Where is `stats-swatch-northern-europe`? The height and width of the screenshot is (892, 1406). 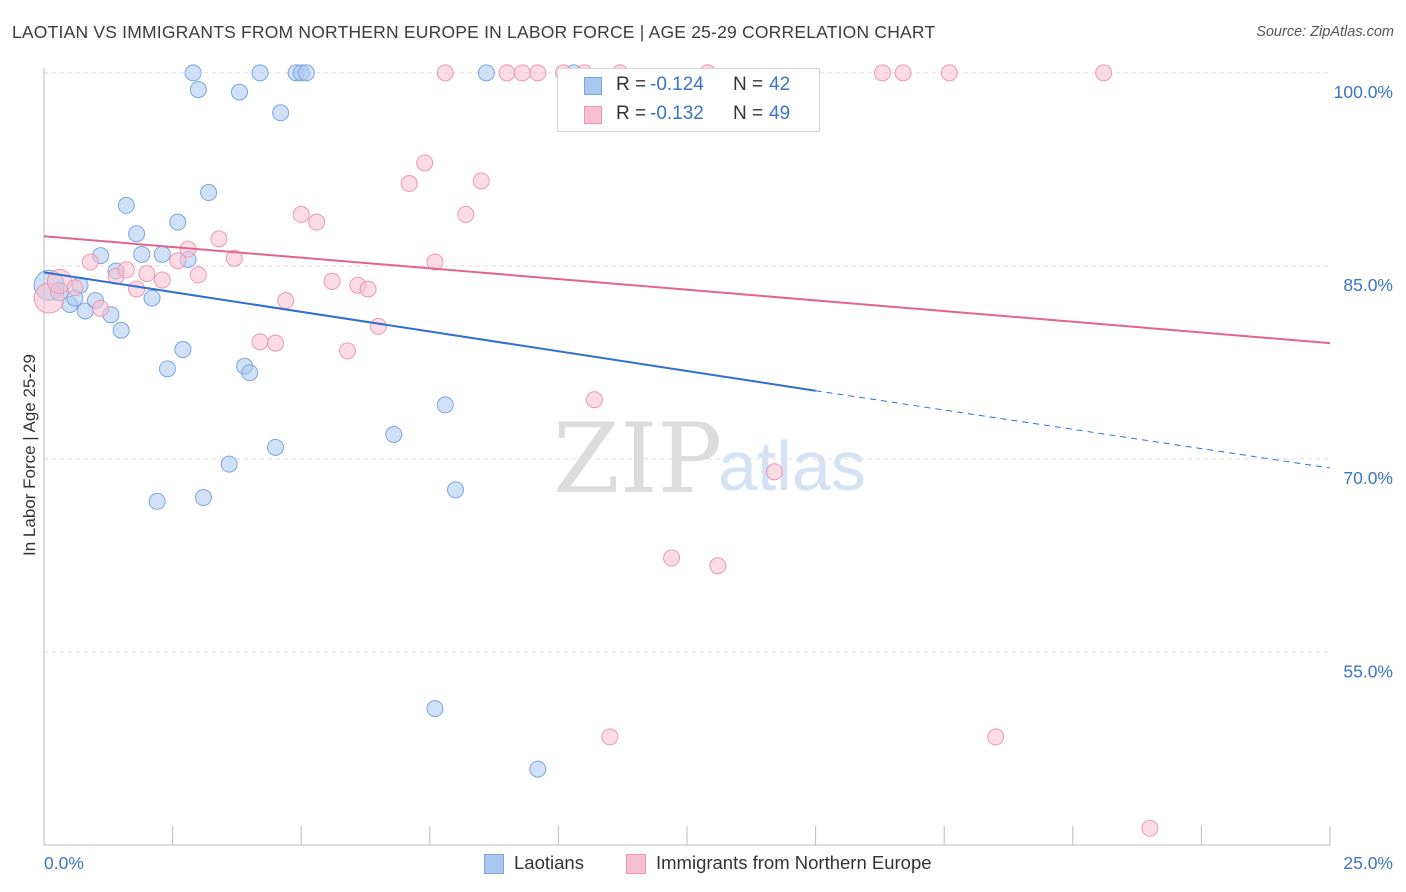 stats-swatch-northern-europe is located at coordinates (593, 115).